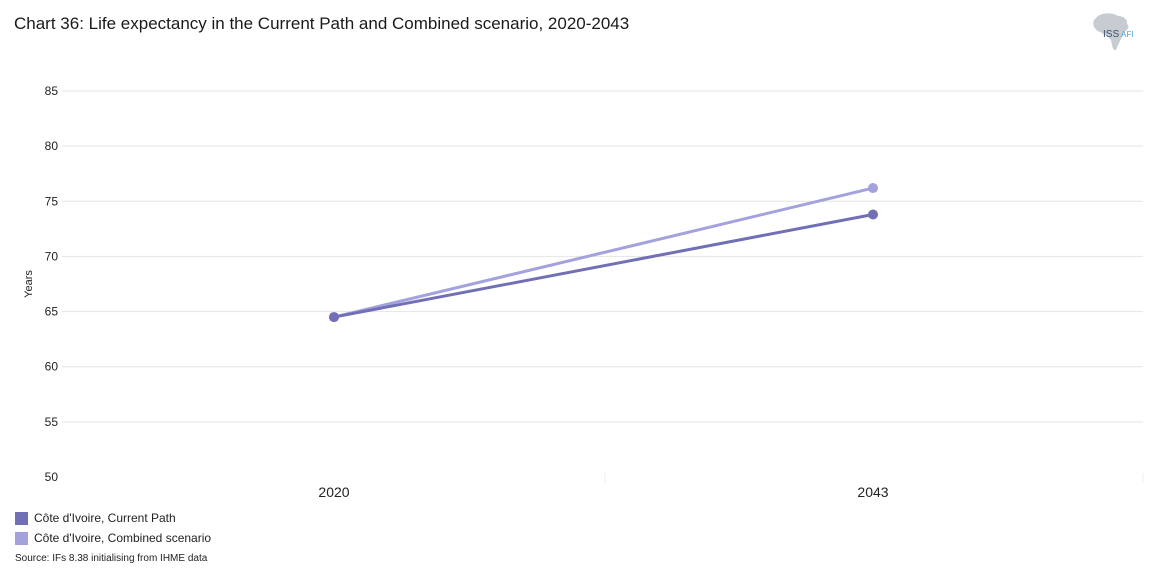 The width and height of the screenshot is (1154, 583). I want to click on legend-item-current-path: Côte d'Ivoire, Current Path, so click(113, 518).